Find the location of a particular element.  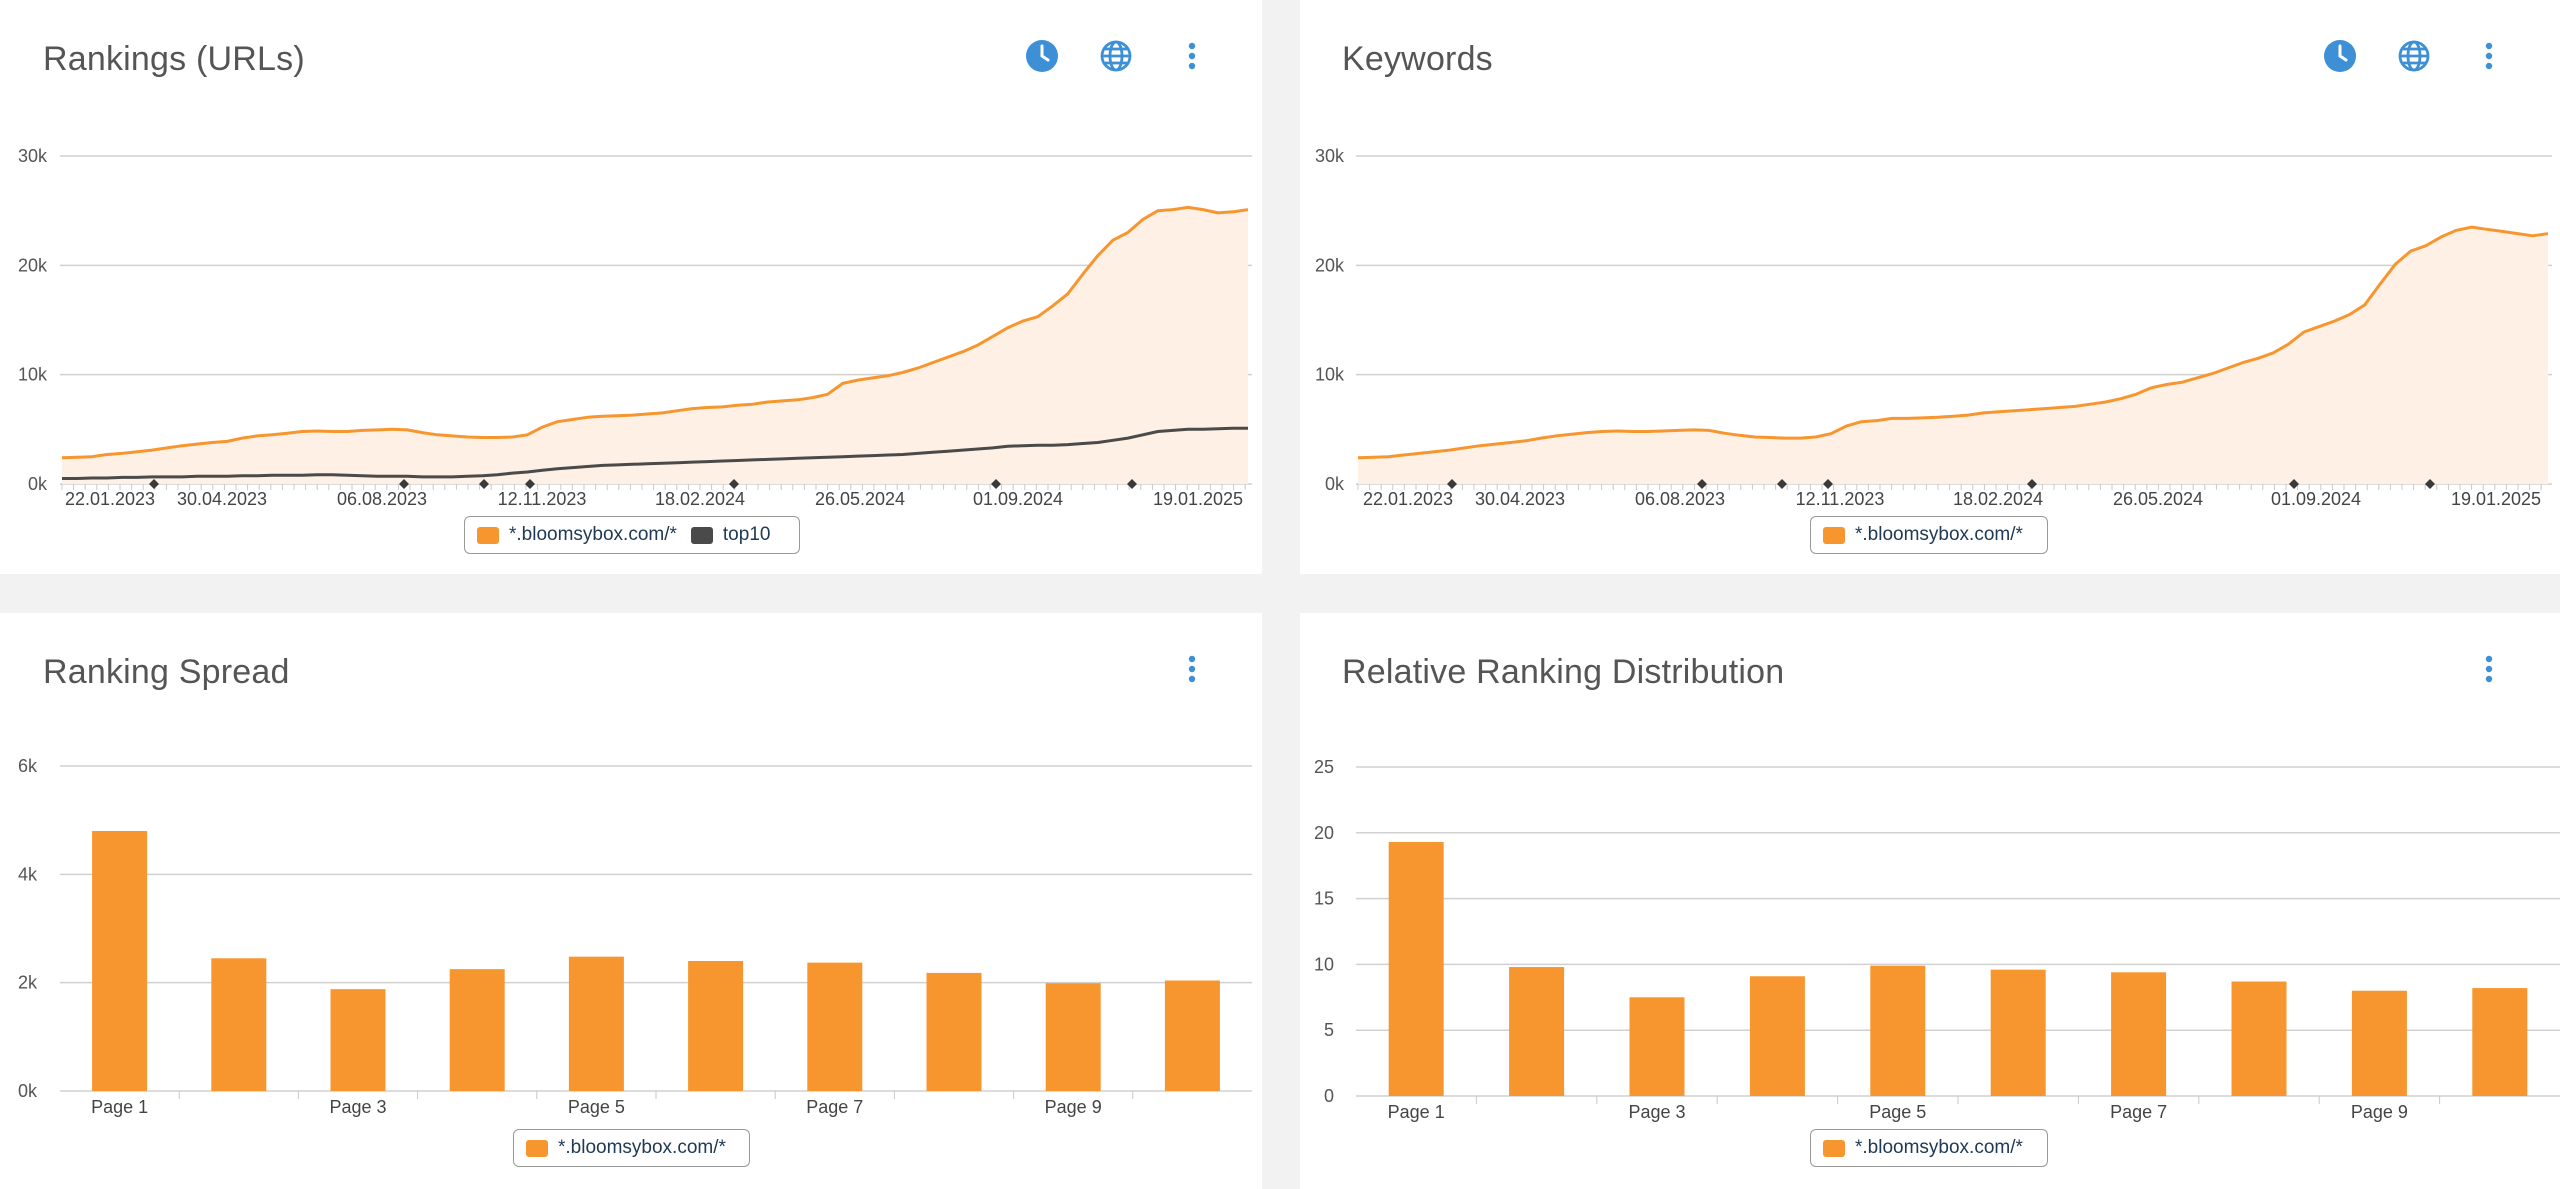

x-tick-label: Page 5 is located at coordinates (1897, 1112).